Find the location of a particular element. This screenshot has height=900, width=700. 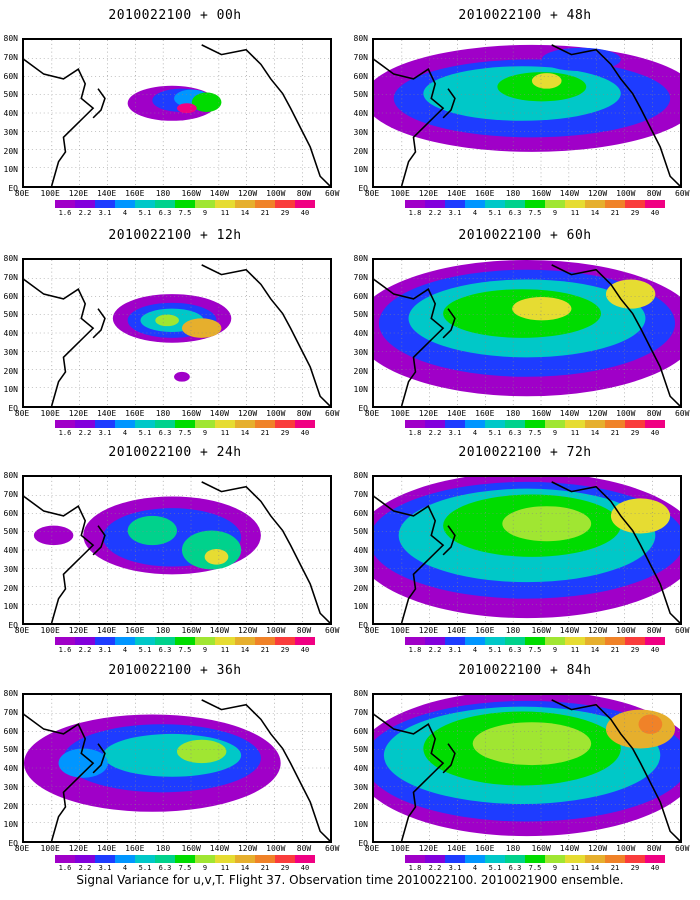

x-tick-label: 120W is located at coordinates (247, 630).